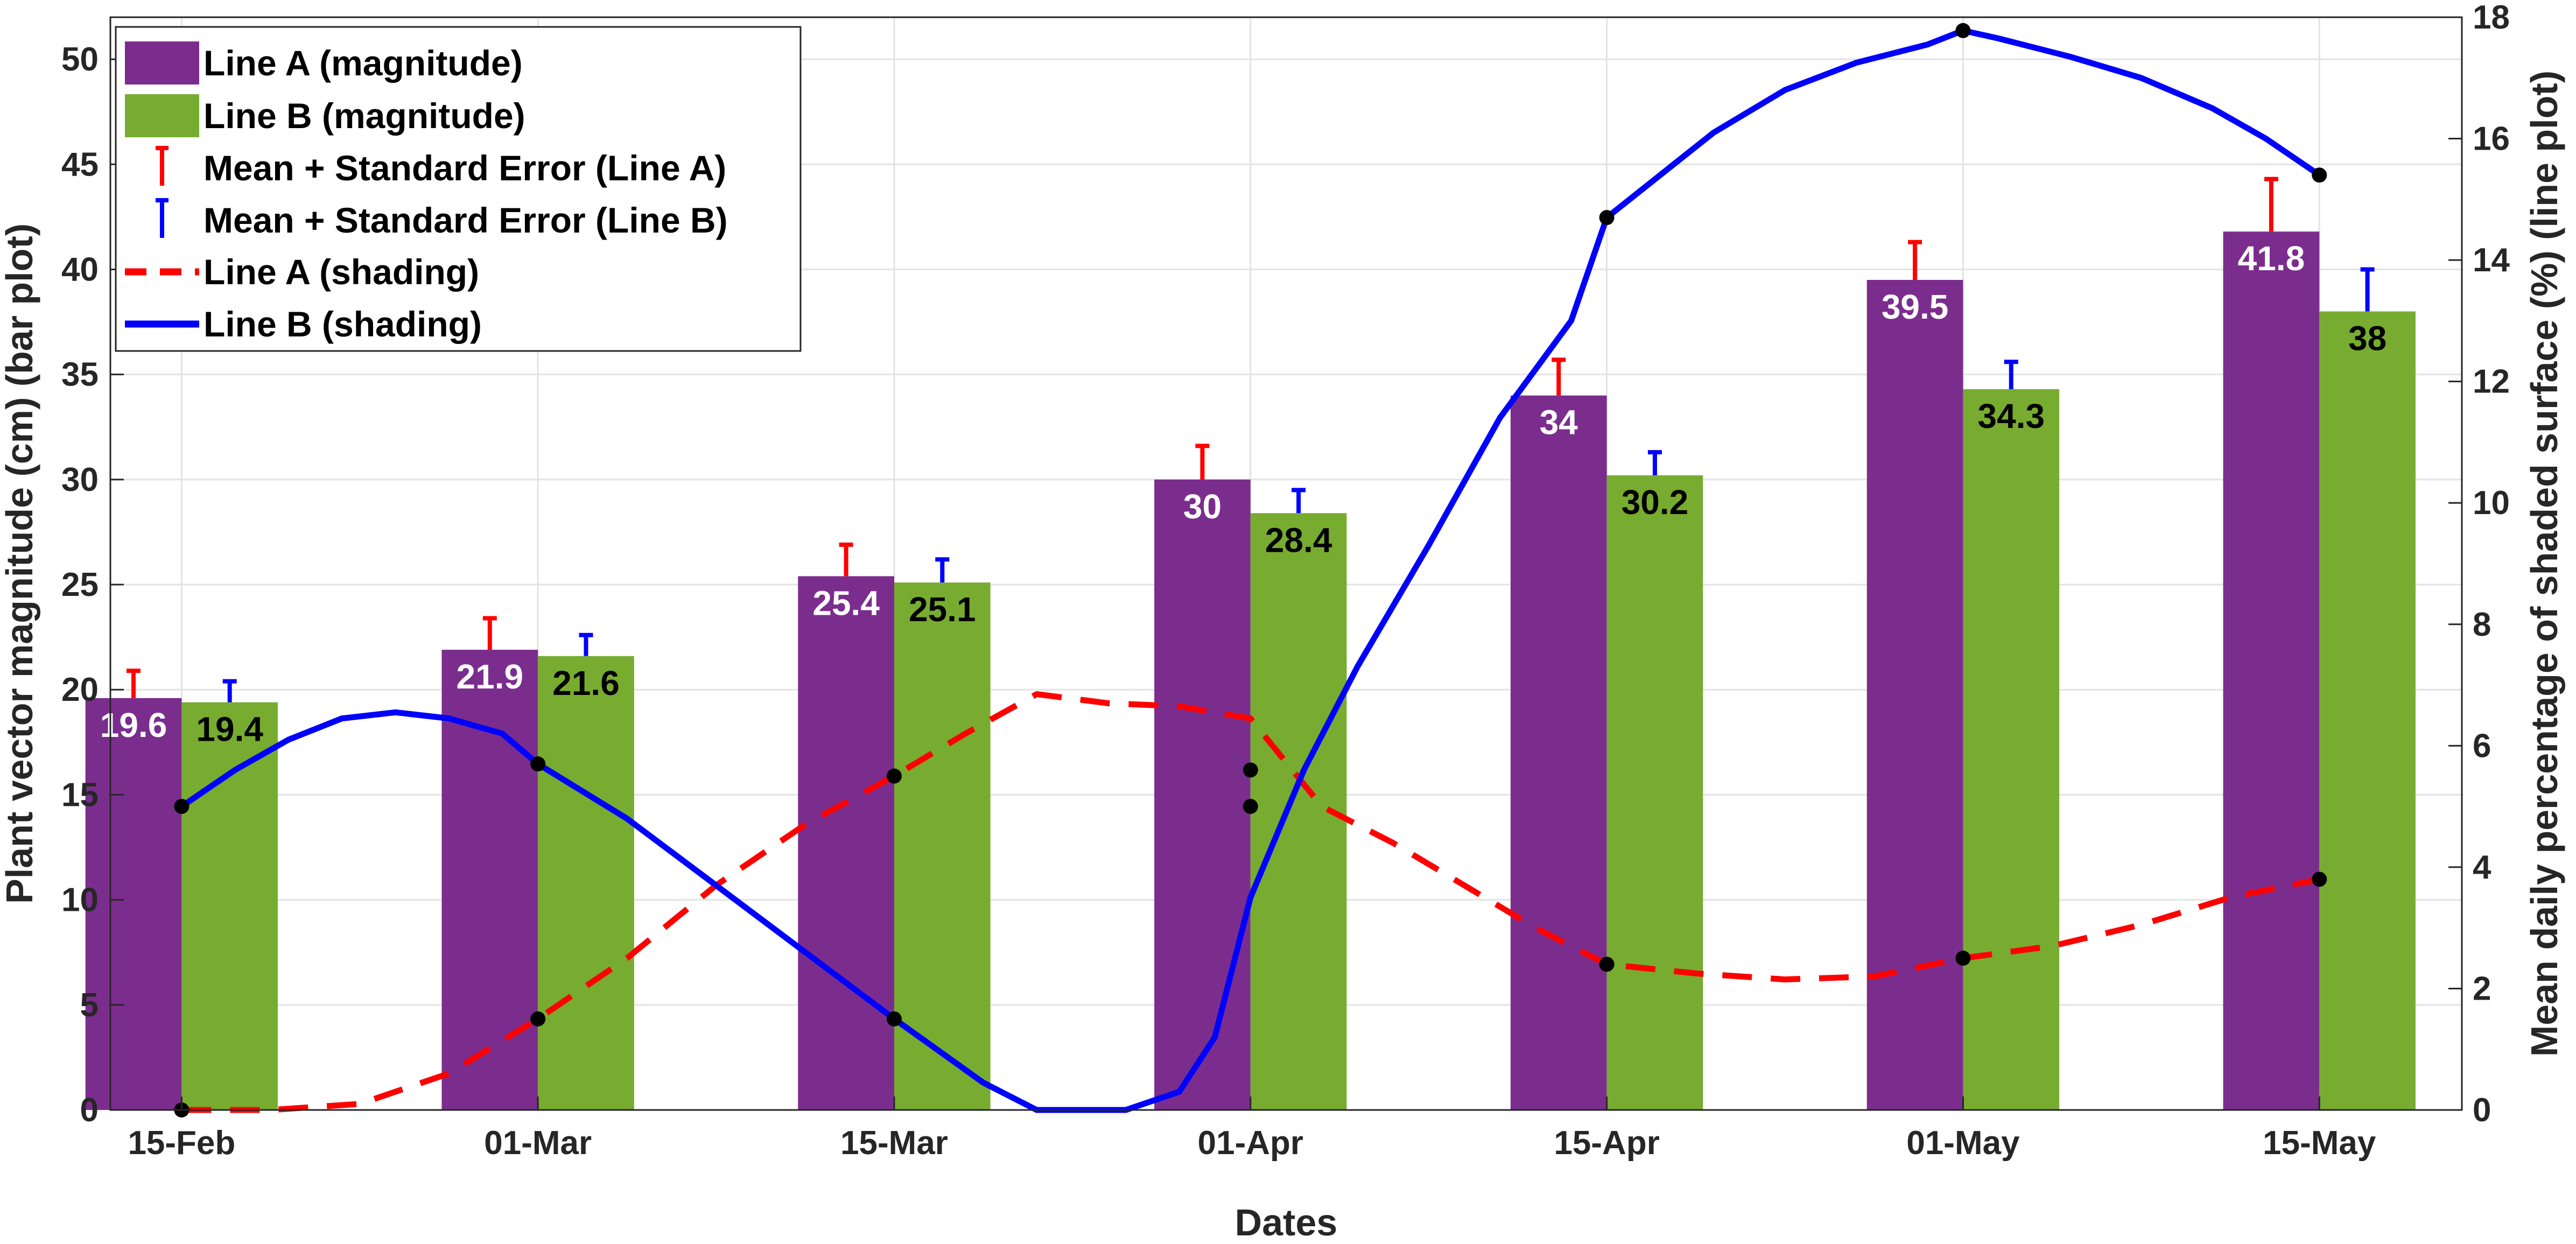 Image resolution: width=2576 pixels, height=1244 pixels. What do you see at coordinates (20, 564) in the screenshot?
I see `y-axis-title: Plant vector magnitude (cm) (bar plot)` at bounding box center [20, 564].